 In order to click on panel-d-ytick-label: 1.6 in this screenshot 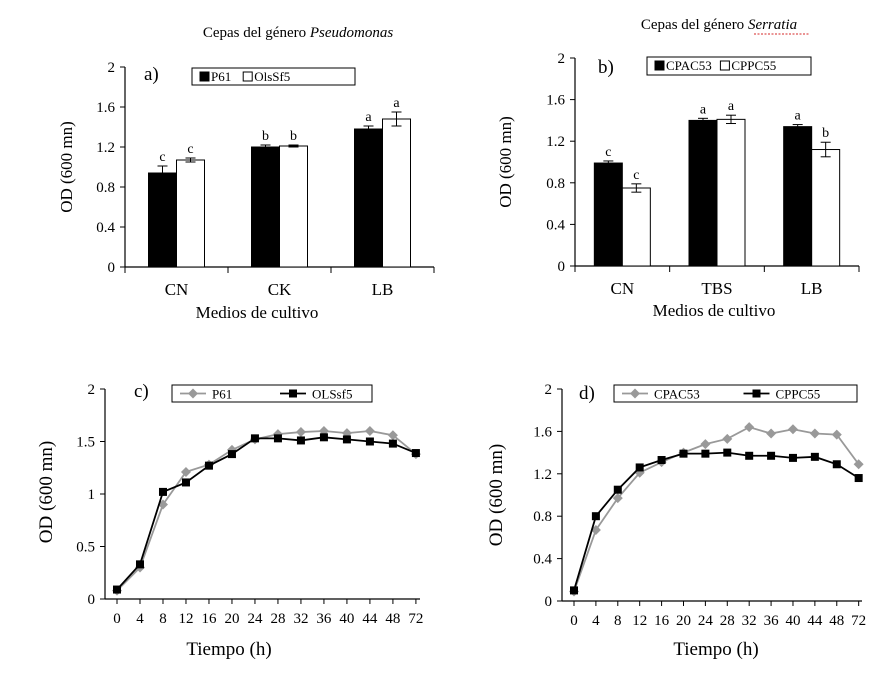, I will do `click(542, 432)`.